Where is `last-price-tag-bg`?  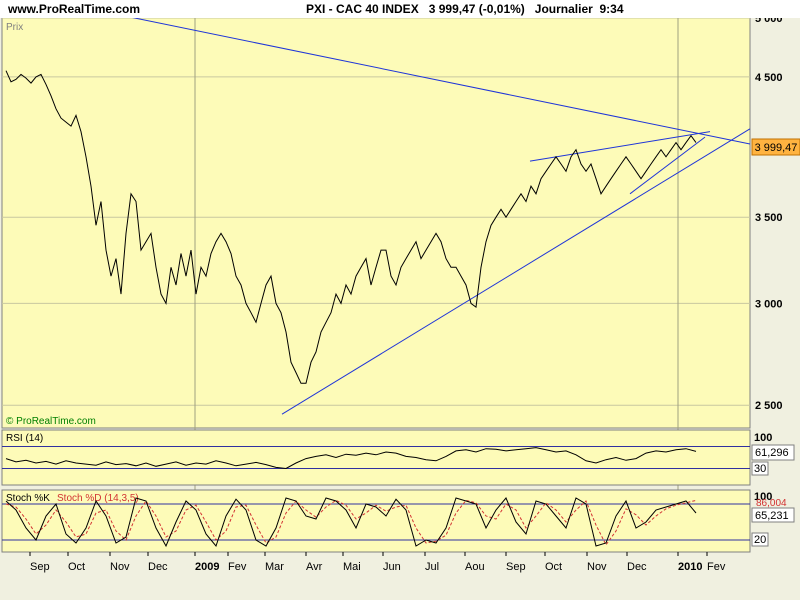 last-price-tag-bg is located at coordinates (775, 147).